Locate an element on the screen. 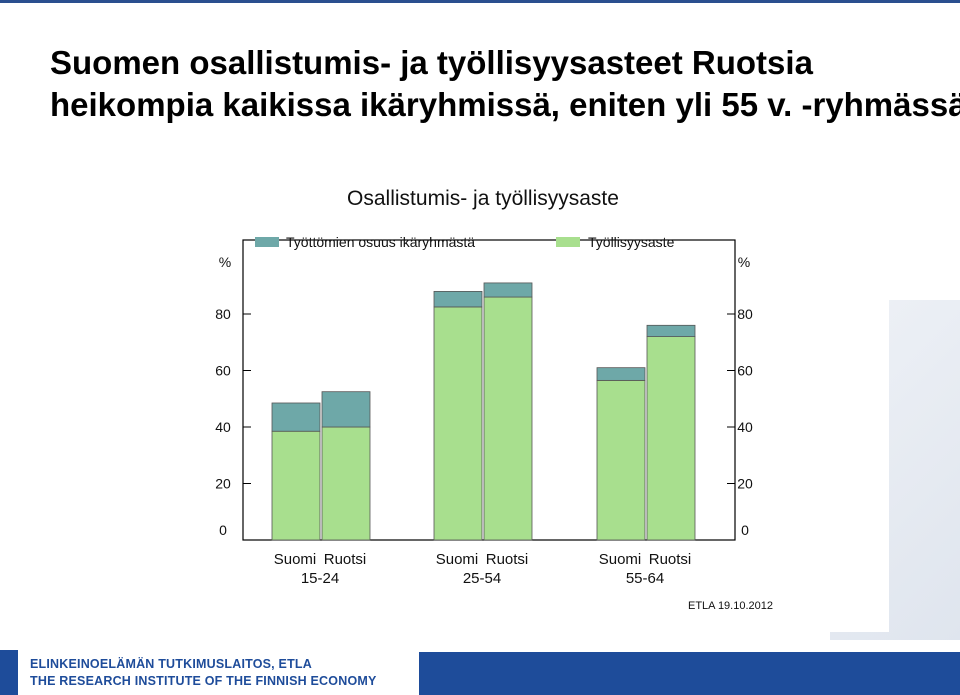 The width and height of the screenshot is (960, 695). y-tick-label-left: 60 is located at coordinates (223, 371).